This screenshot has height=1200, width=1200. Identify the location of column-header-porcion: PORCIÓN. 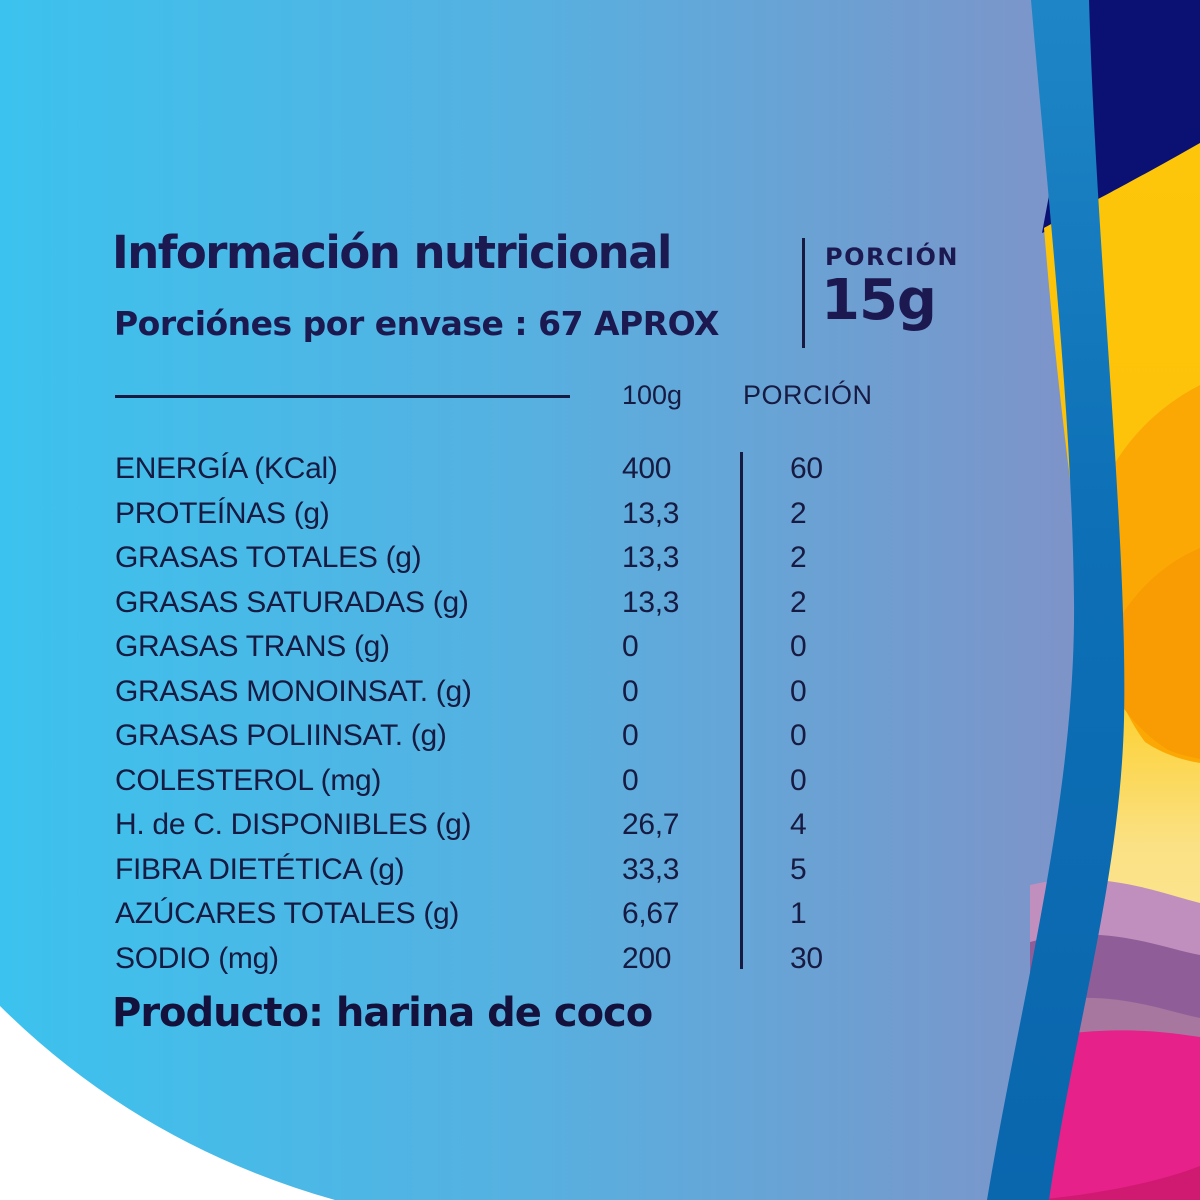
(808, 395).